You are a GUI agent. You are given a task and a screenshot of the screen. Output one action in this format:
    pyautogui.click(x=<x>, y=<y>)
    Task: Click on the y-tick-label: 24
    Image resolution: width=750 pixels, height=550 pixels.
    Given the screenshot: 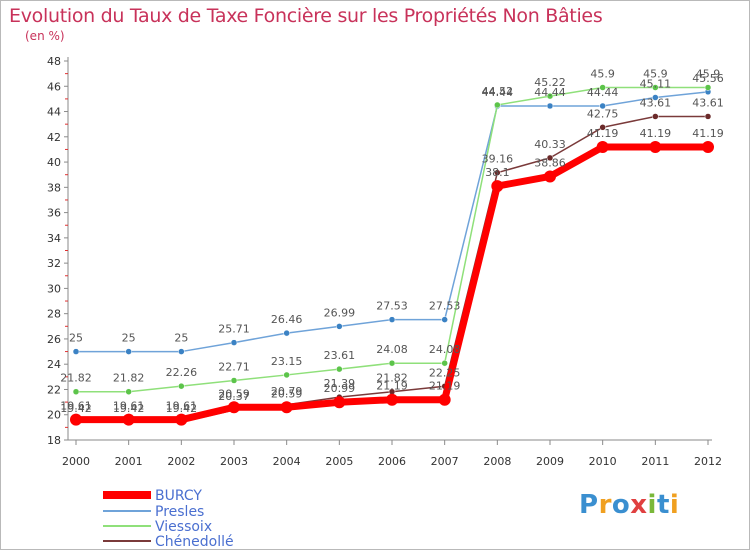 What is the action you would take?
    pyautogui.click(x=54, y=364)
    